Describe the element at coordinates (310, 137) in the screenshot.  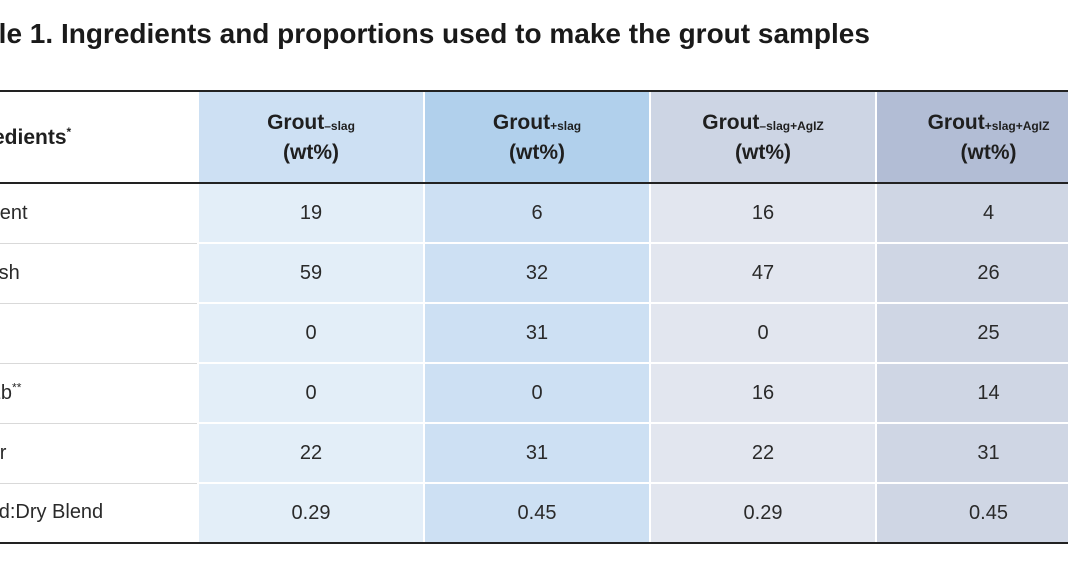
I see `header-grout-minus-slag: Grout–slag (wt%)` at that location.